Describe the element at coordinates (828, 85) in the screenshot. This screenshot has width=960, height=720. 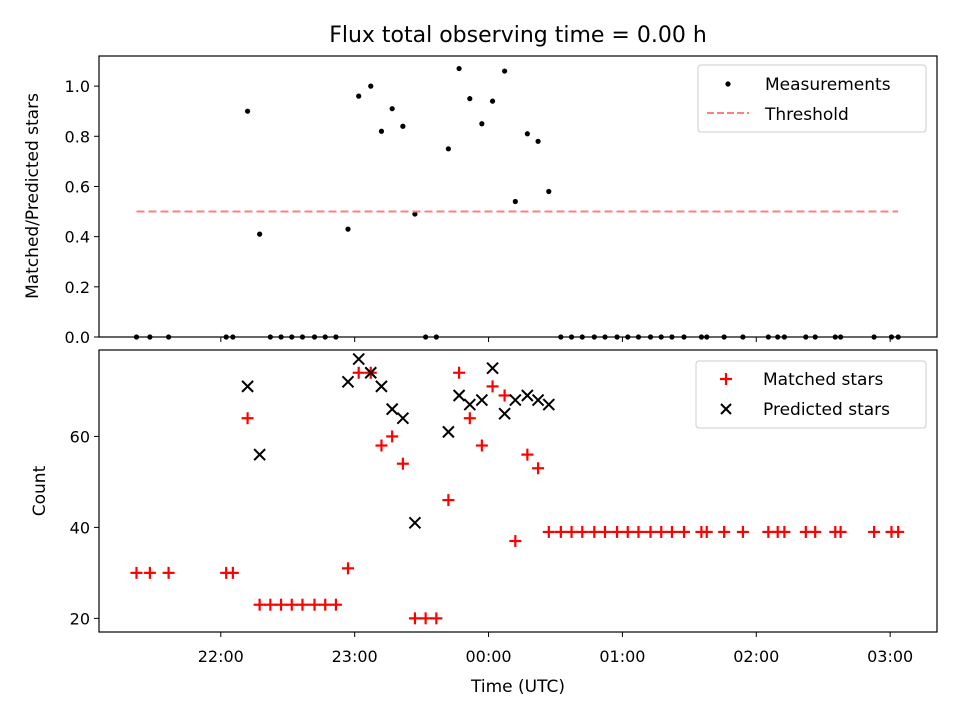
I see `legend-measurements-label: Measurements` at that location.